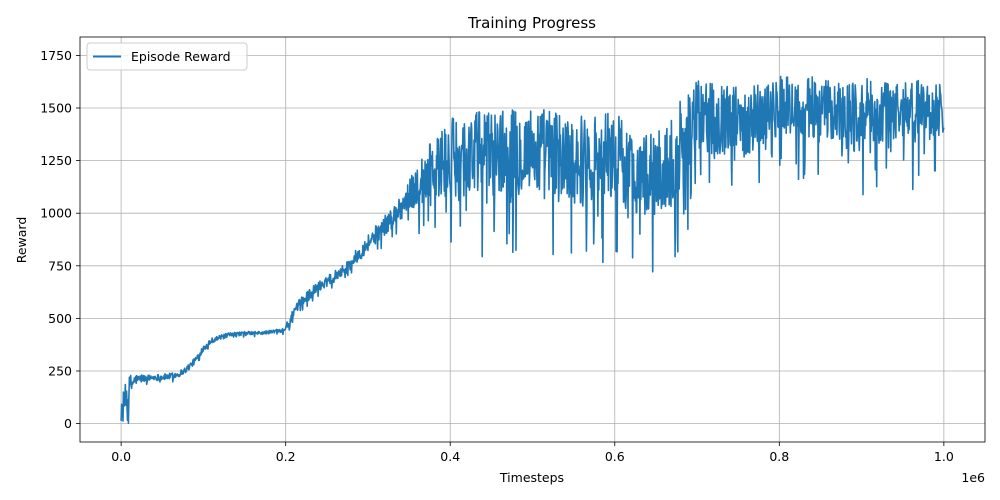 The height and width of the screenshot is (500, 1000). What do you see at coordinates (779, 456) in the screenshot?
I see `x-tick-label: 0.8` at bounding box center [779, 456].